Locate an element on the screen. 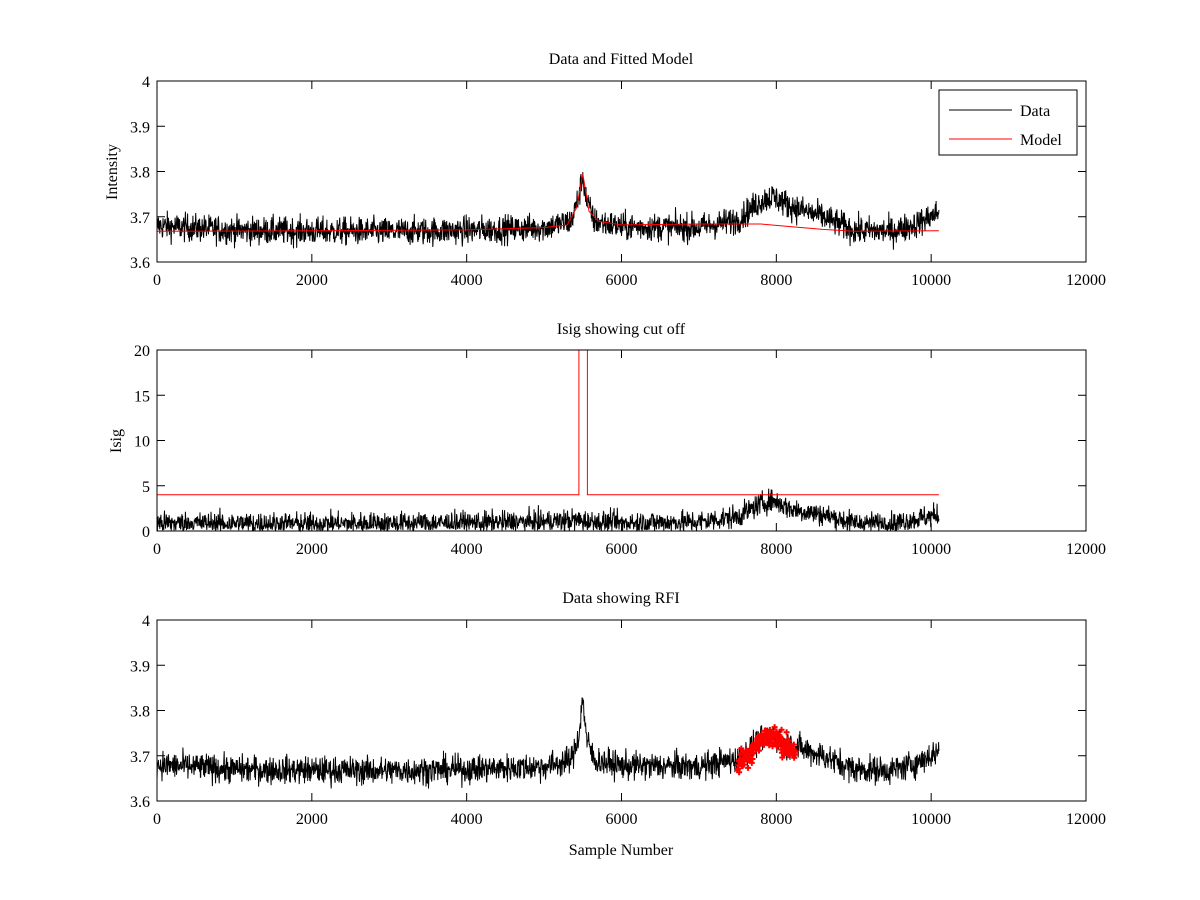  legend-label-data: Data is located at coordinates (1035, 111).